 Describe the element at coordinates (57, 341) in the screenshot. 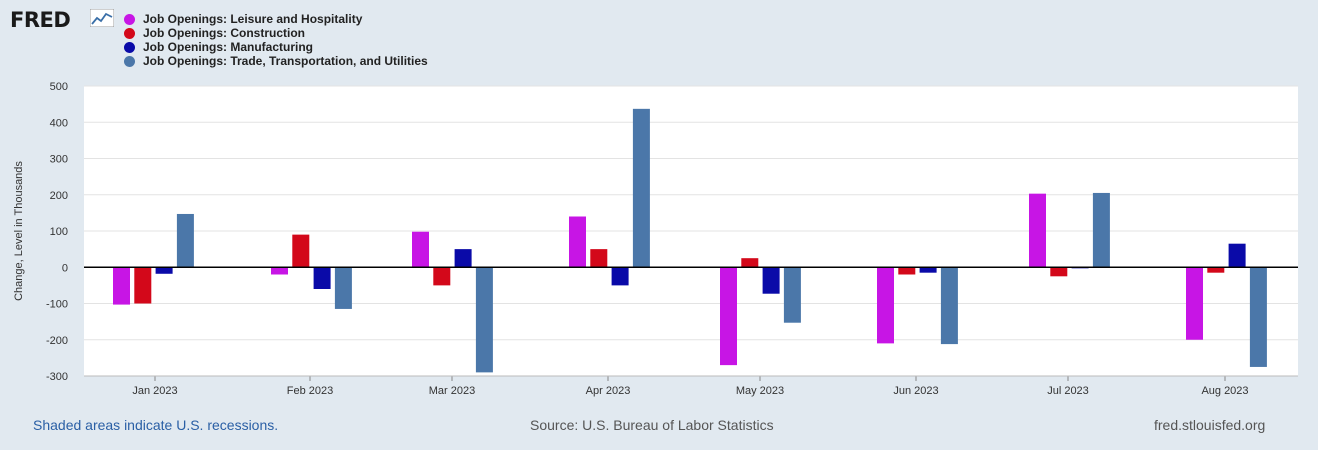

I see `y-tick-label: -200` at that location.